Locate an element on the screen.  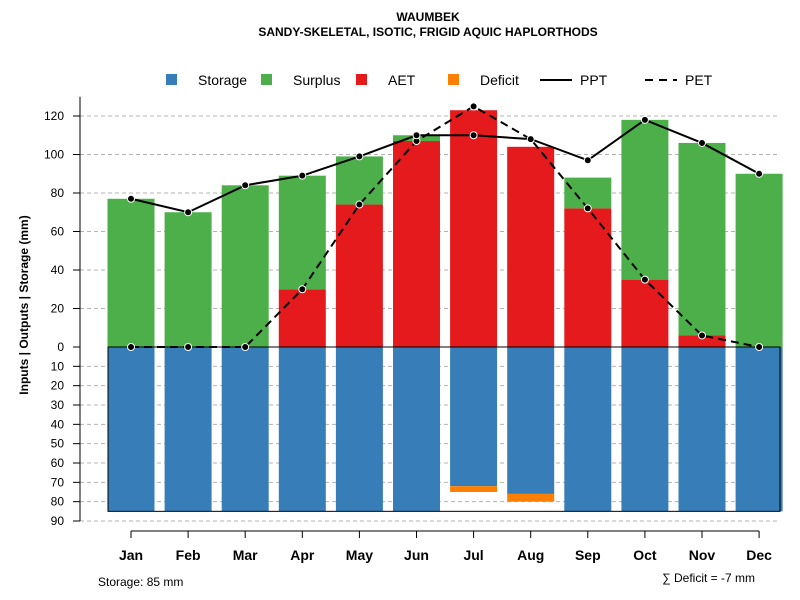
y-tick-label-lower-0: 10 is located at coordinates (58, 366).